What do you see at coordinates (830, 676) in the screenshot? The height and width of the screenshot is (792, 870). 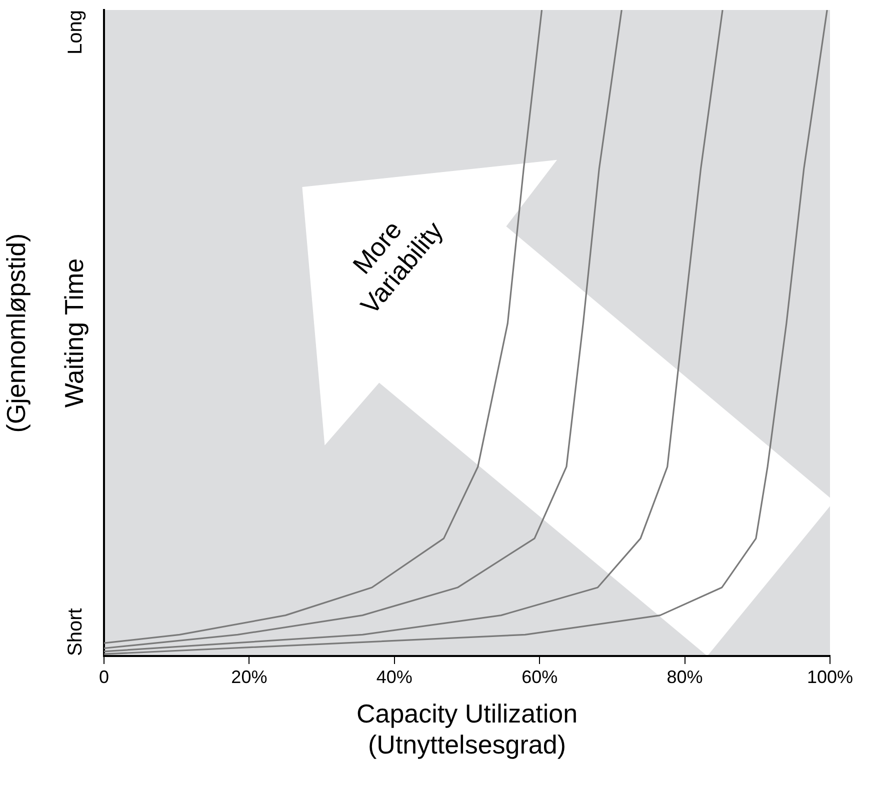 I see `x-tick-label: 100%` at bounding box center [830, 676].